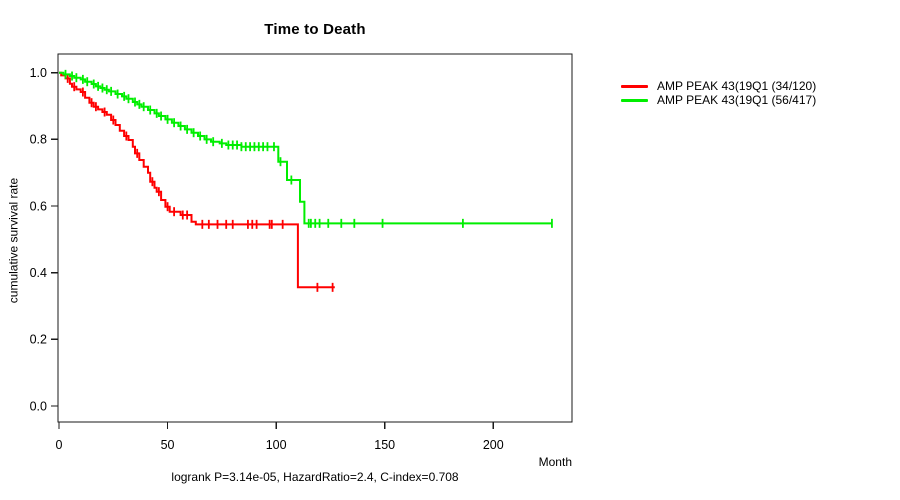 This screenshot has height=500, width=900. What do you see at coordinates (384, 445) in the screenshot?
I see `x-tick-label: 150` at bounding box center [384, 445].